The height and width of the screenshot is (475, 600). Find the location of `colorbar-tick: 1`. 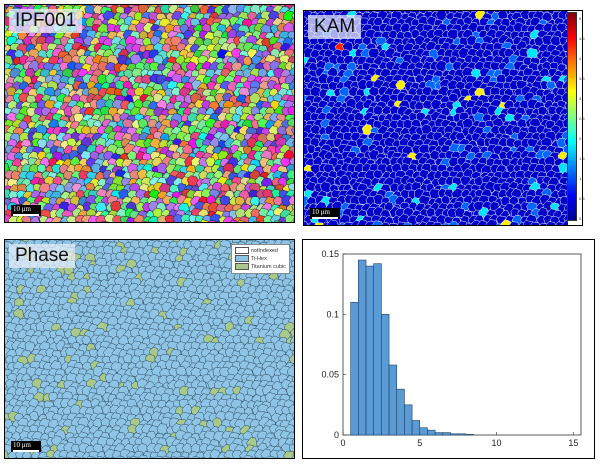

colorbar-tick: 1 is located at coordinates (580, 178).